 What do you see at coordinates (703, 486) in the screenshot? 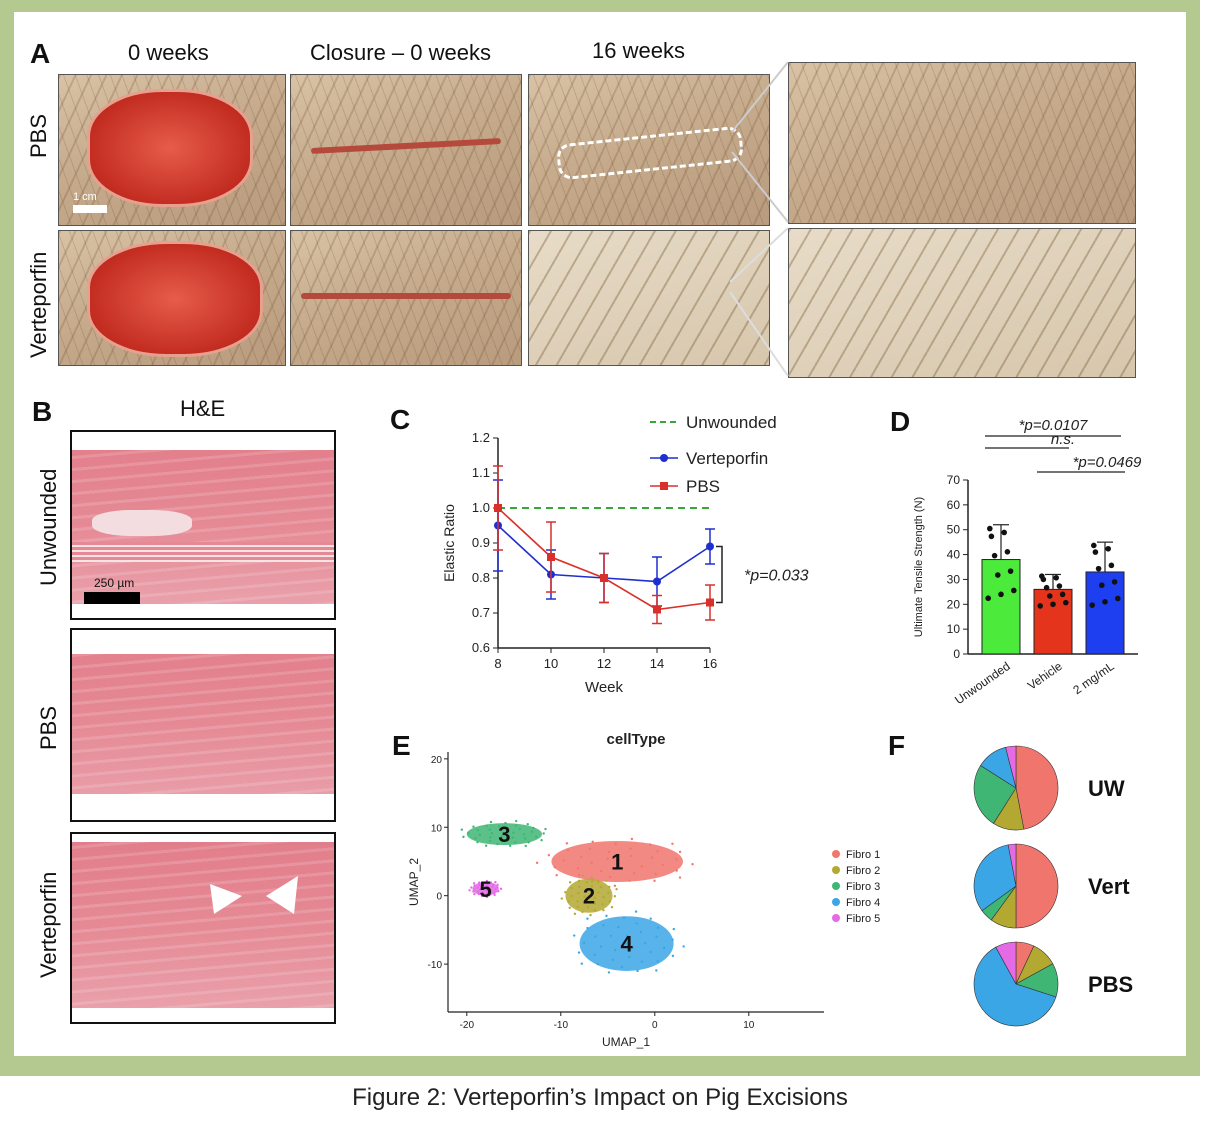
I see `legend-label: PBS` at bounding box center [703, 486].